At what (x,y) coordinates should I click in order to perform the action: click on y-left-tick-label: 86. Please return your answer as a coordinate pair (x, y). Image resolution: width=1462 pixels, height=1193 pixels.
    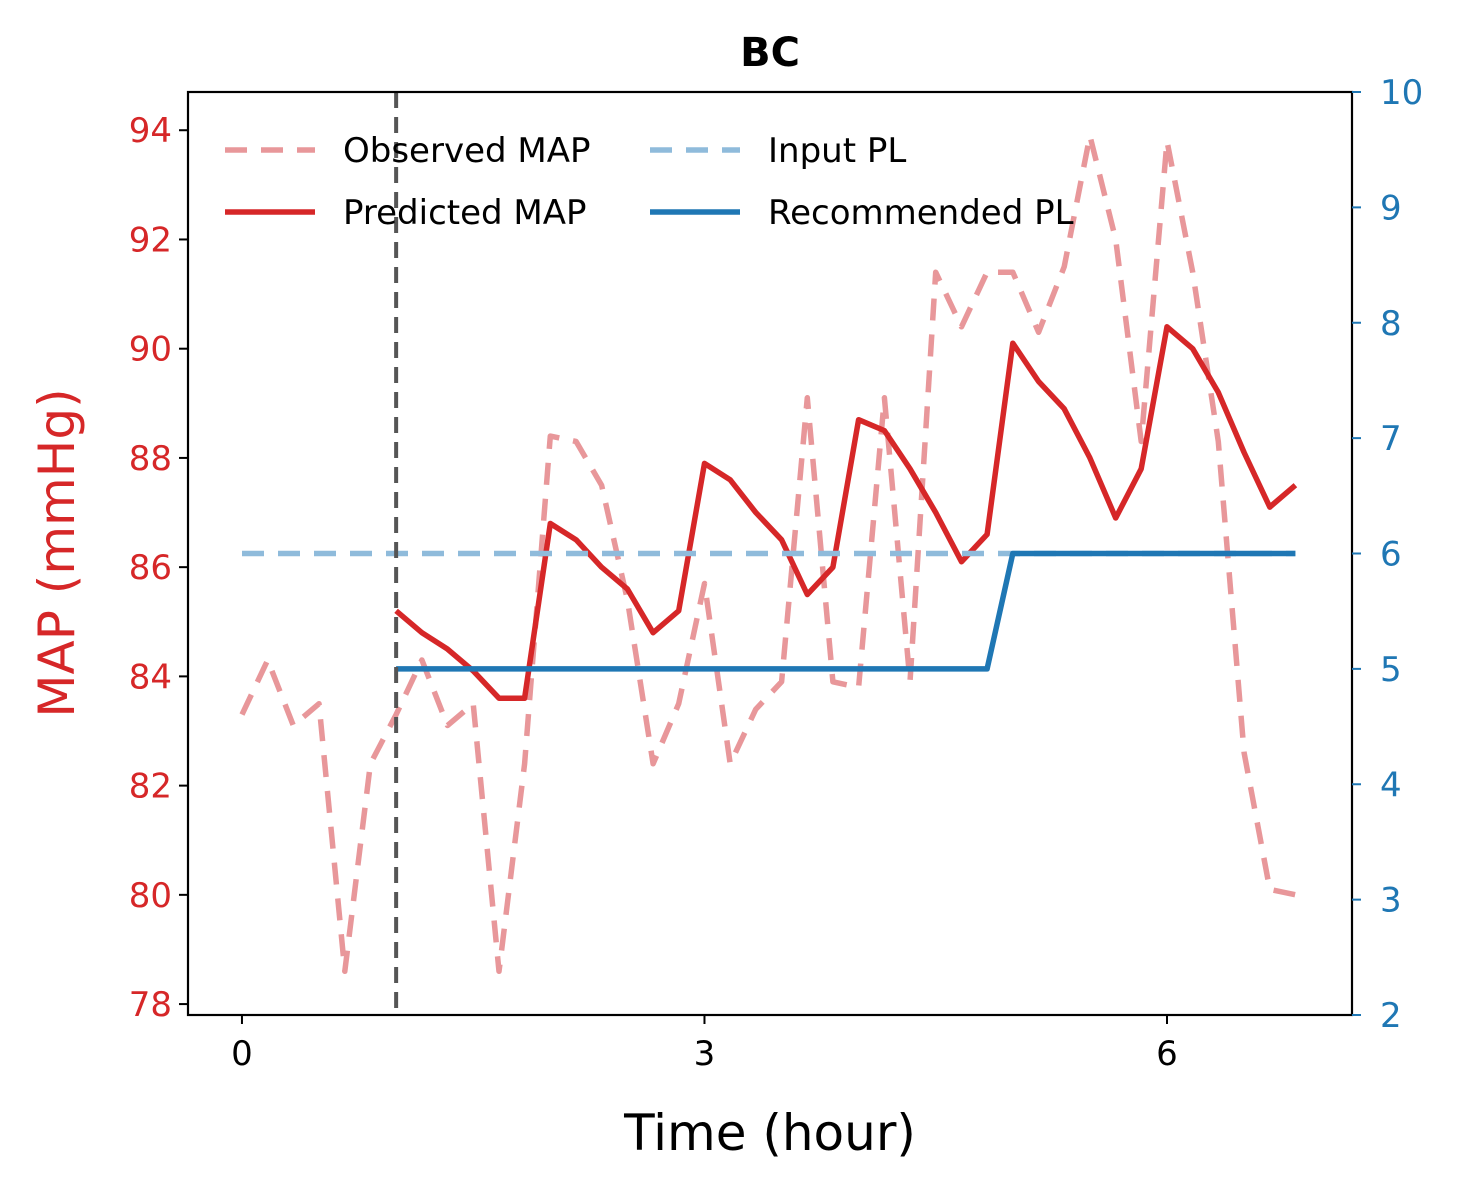
    Looking at the image, I should click on (150, 568).